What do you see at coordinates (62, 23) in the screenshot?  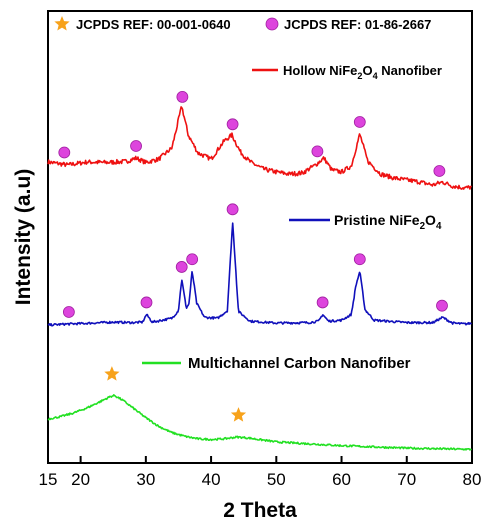 I see `legend-star-icon` at bounding box center [62, 23].